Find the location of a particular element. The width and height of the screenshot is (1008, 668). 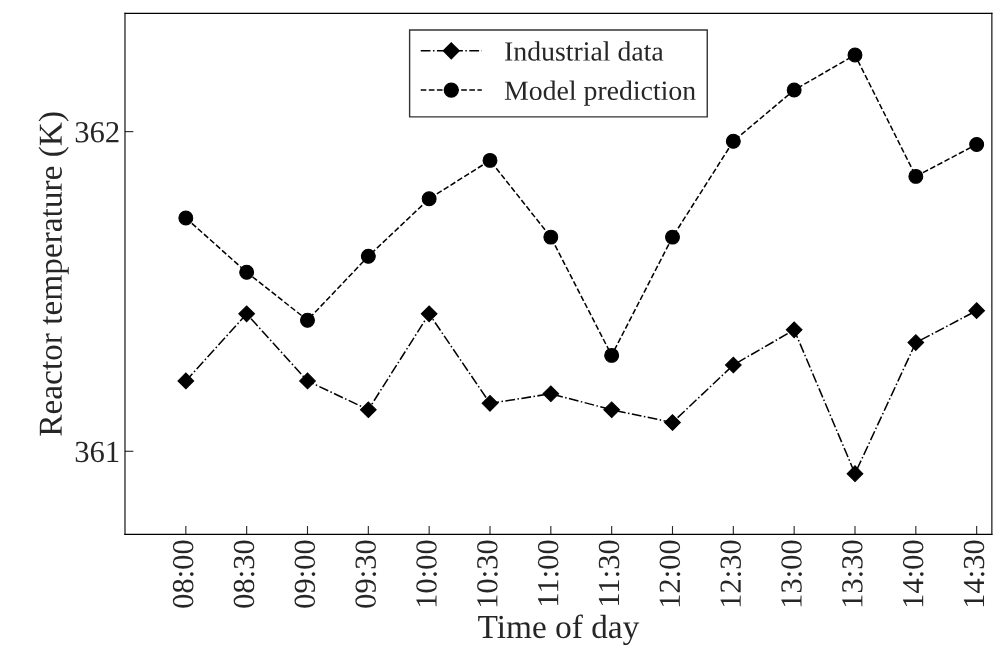

x-tick-label: 13:30 is located at coordinates (852, 573).